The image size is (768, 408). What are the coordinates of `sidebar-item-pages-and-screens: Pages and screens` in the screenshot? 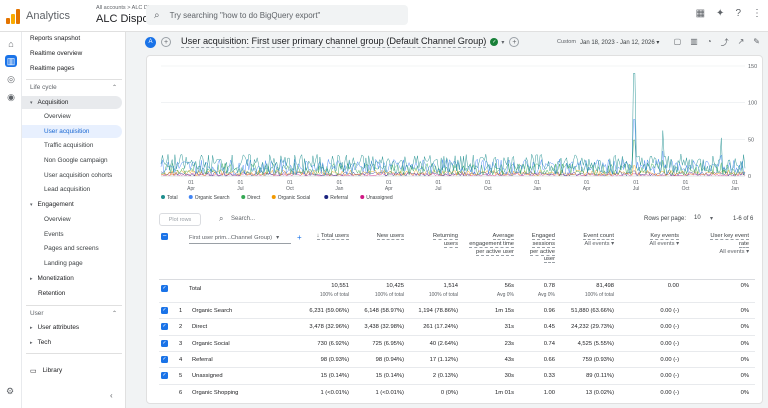 It's located at (71, 248).